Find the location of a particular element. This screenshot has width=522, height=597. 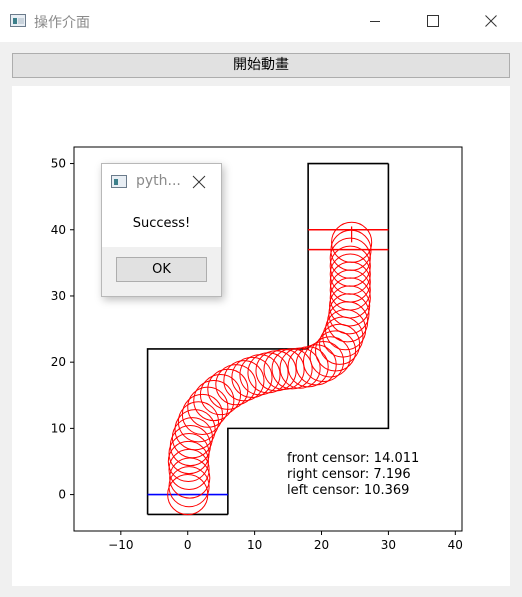

start-animation-button: 開始動畫 is located at coordinates (261, 65).